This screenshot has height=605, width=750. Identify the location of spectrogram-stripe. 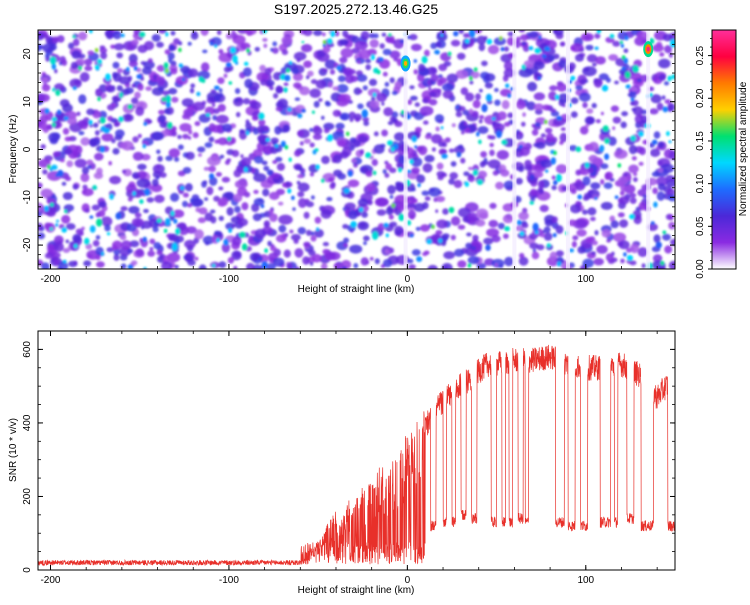
(405, 149).